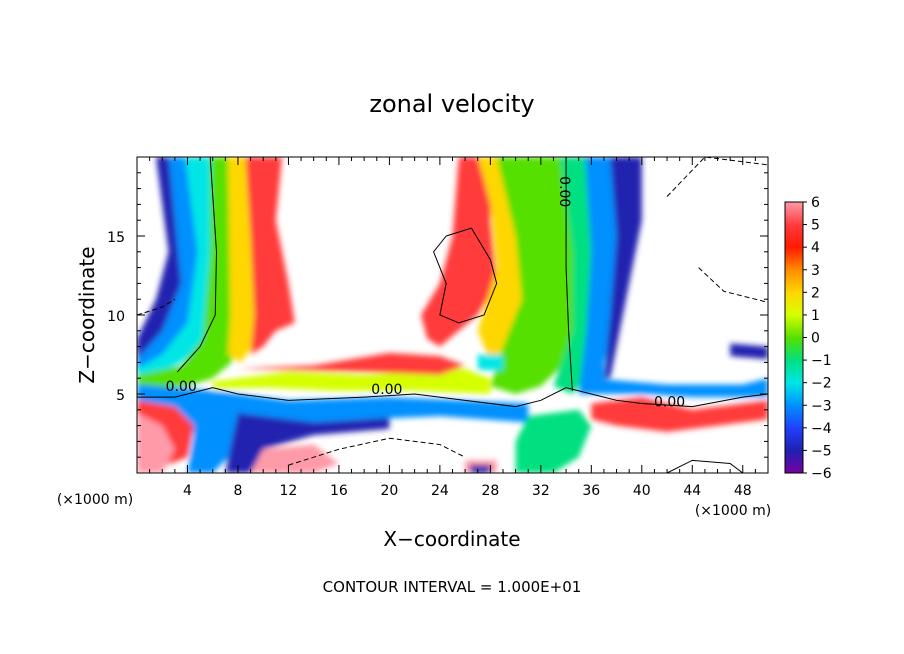 The width and height of the screenshot is (904, 654). I want to click on contour-dashed-right-top, so click(717, 177).